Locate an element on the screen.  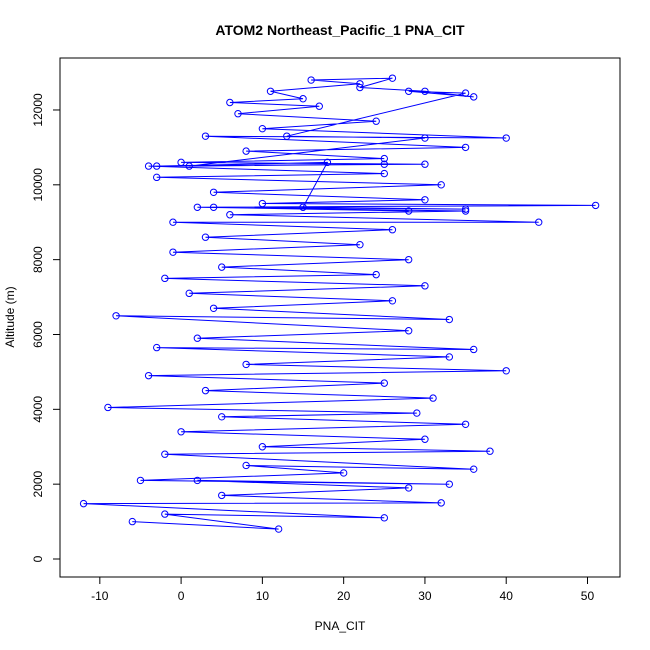
x-tick-label: 30 is located at coordinates (425, 596).